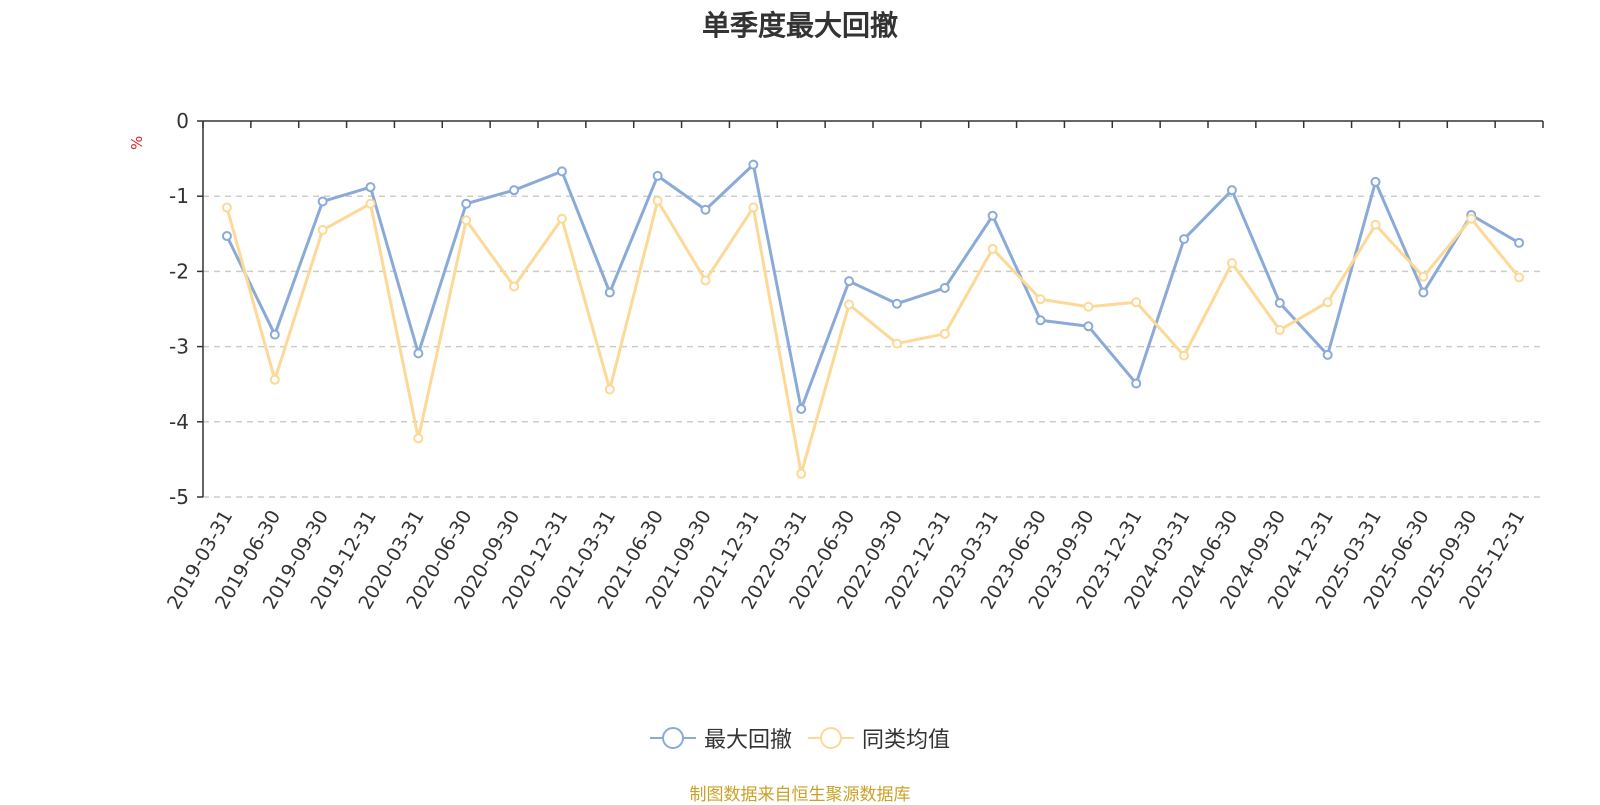 This screenshot has height=805, width=1600. Describe the element at coordinates (179, 196) in the screenshot. I see `y-tick-label: -1` at that location.